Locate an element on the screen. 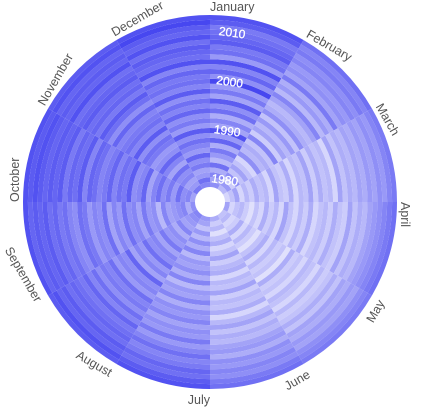 This screenshot has height=408, width=421. heatmap-cell-1982-october is located at coordinates (180, 193).